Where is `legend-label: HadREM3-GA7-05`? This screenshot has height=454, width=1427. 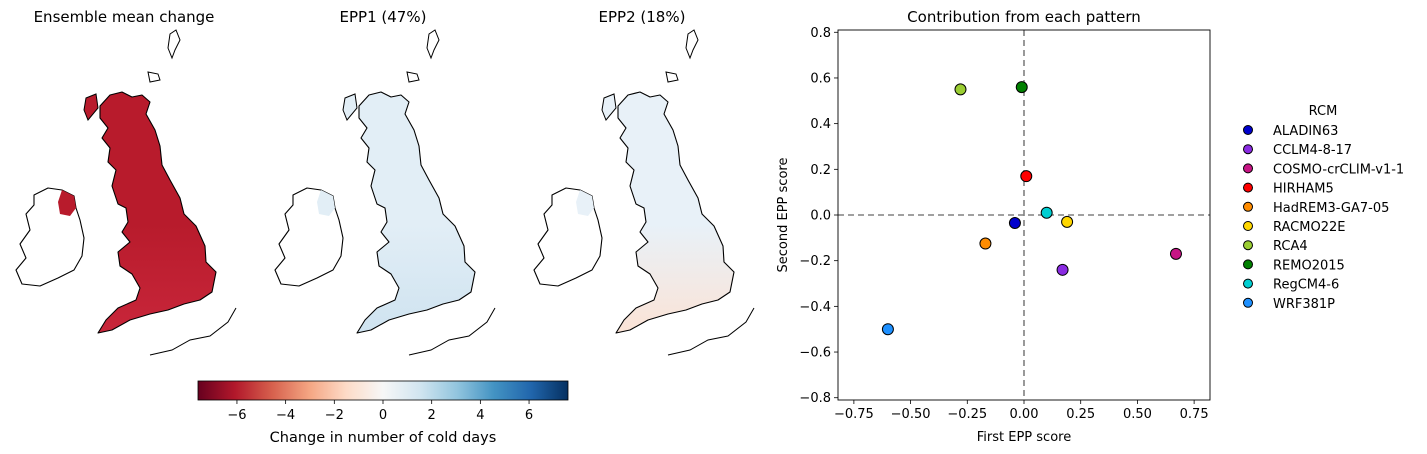
legend-label: HadREM3-GA7-05 is located at coordinates (1331, 208).